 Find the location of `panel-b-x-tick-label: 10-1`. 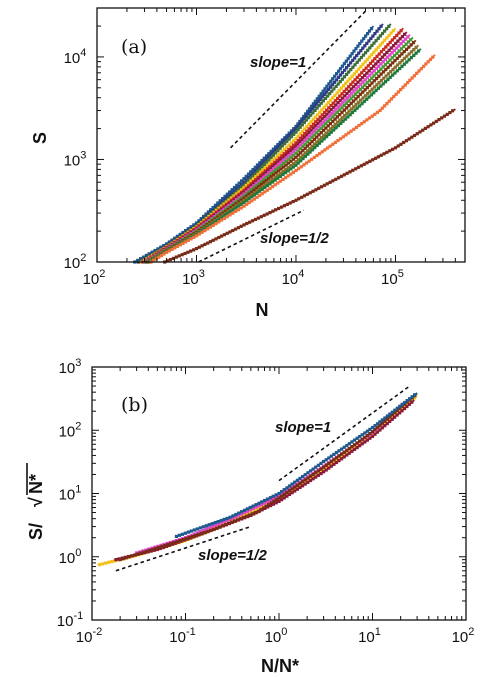

panel-b-x-tick-label: 10-1 is located at coordinates (182, 636).